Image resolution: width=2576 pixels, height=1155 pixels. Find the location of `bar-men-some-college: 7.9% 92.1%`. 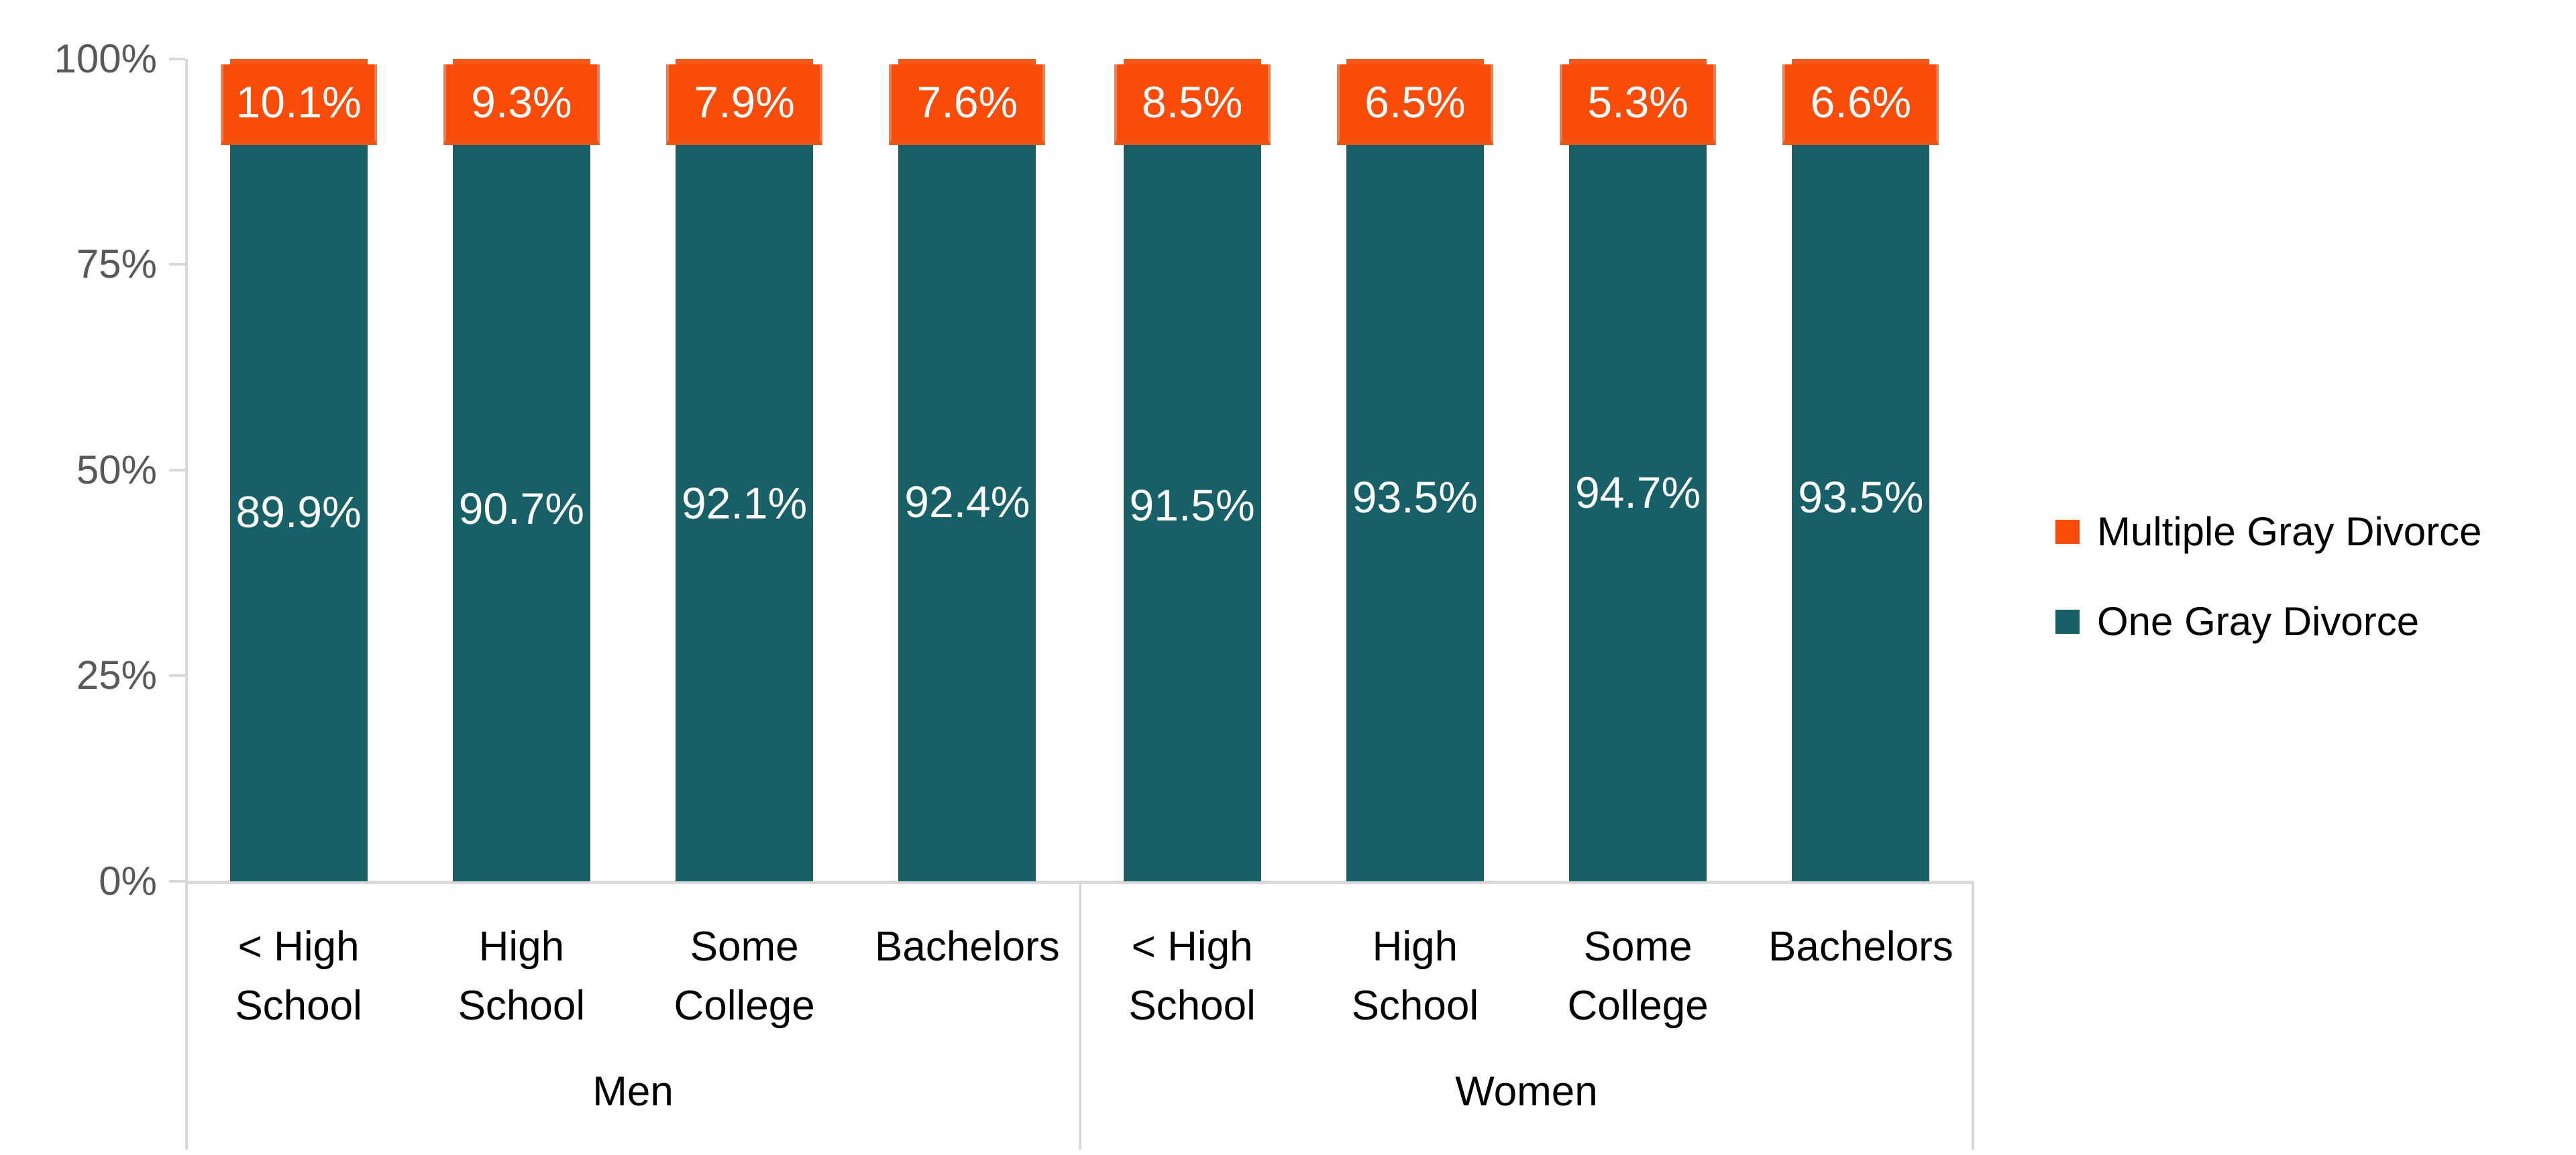

bar-men-some-college: 7.9% 92.1% is located at coordinates (744, 470).